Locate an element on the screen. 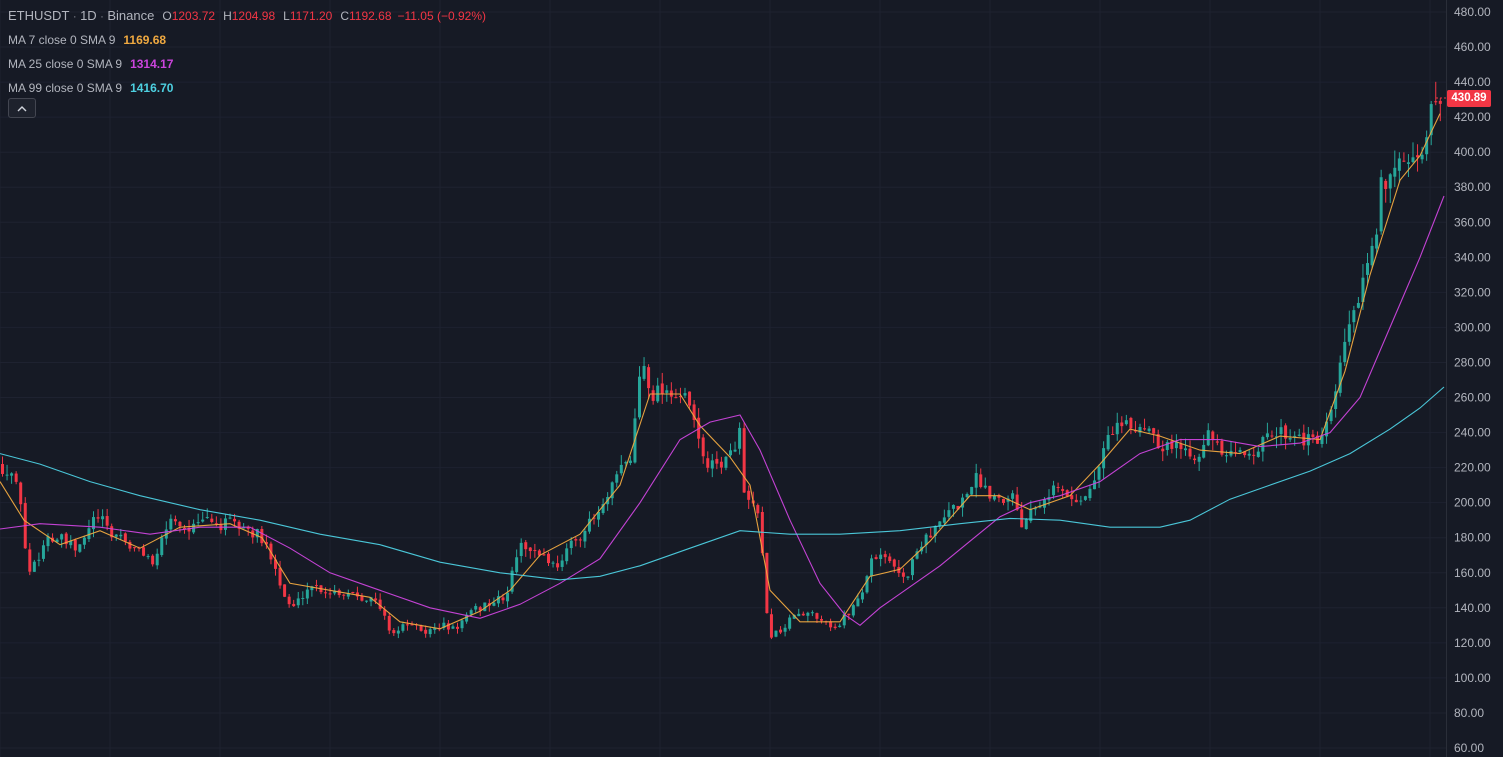 This screenshot has height=757, width=1503. interval-label: 1D is located at coordinates (88, 15).